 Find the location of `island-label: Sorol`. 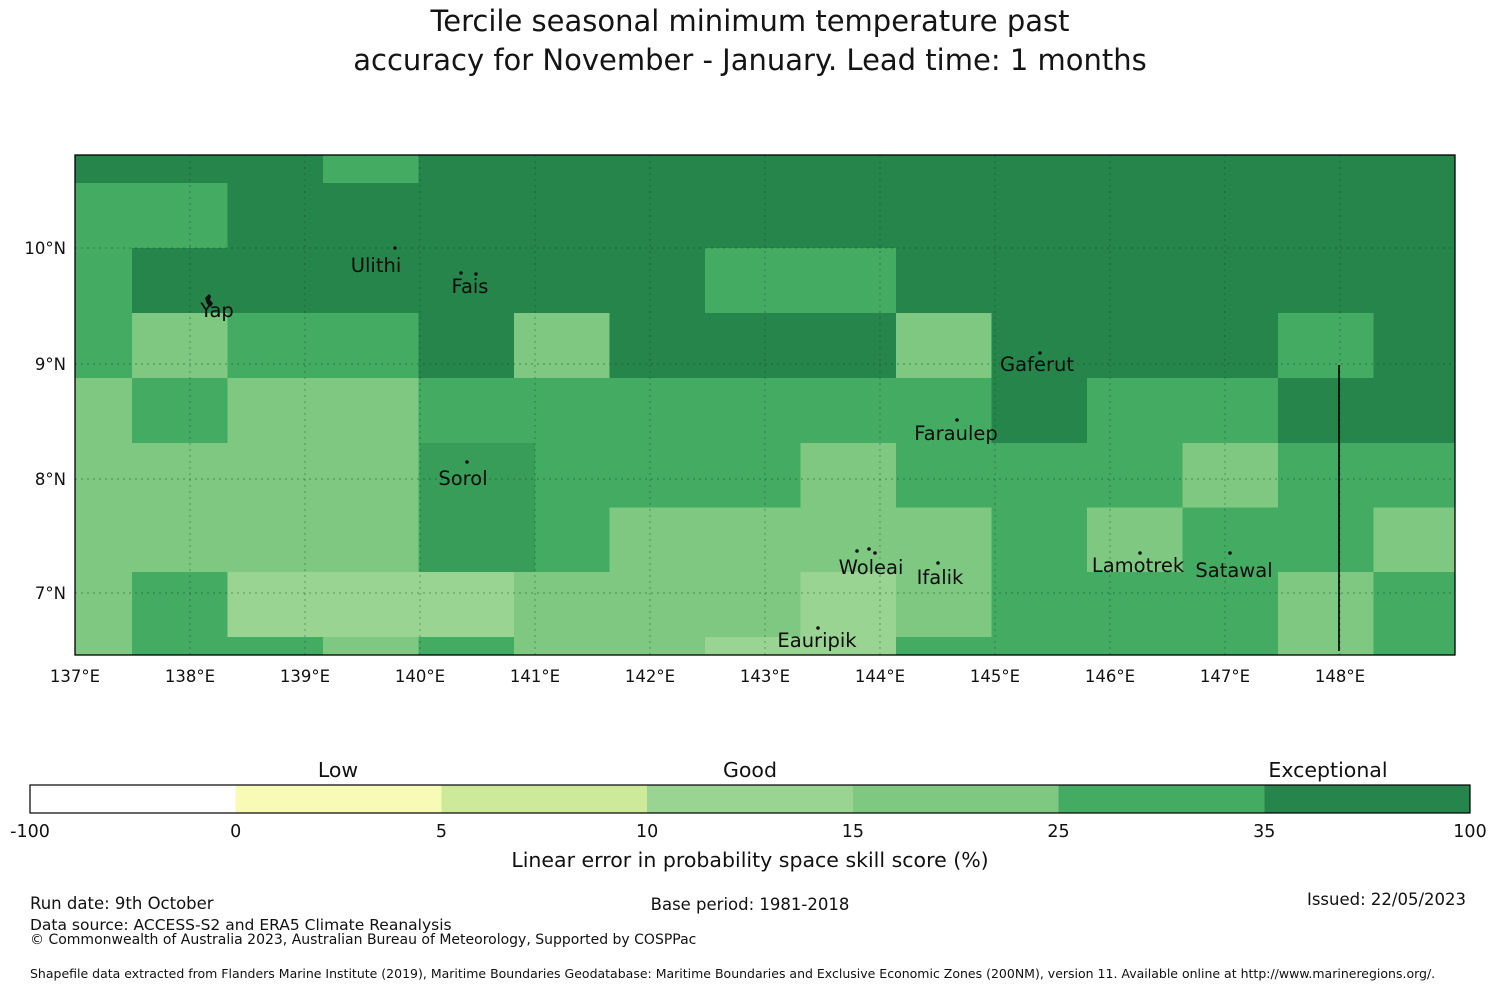

island-label: Sorol is located at coordinates (462, 478).